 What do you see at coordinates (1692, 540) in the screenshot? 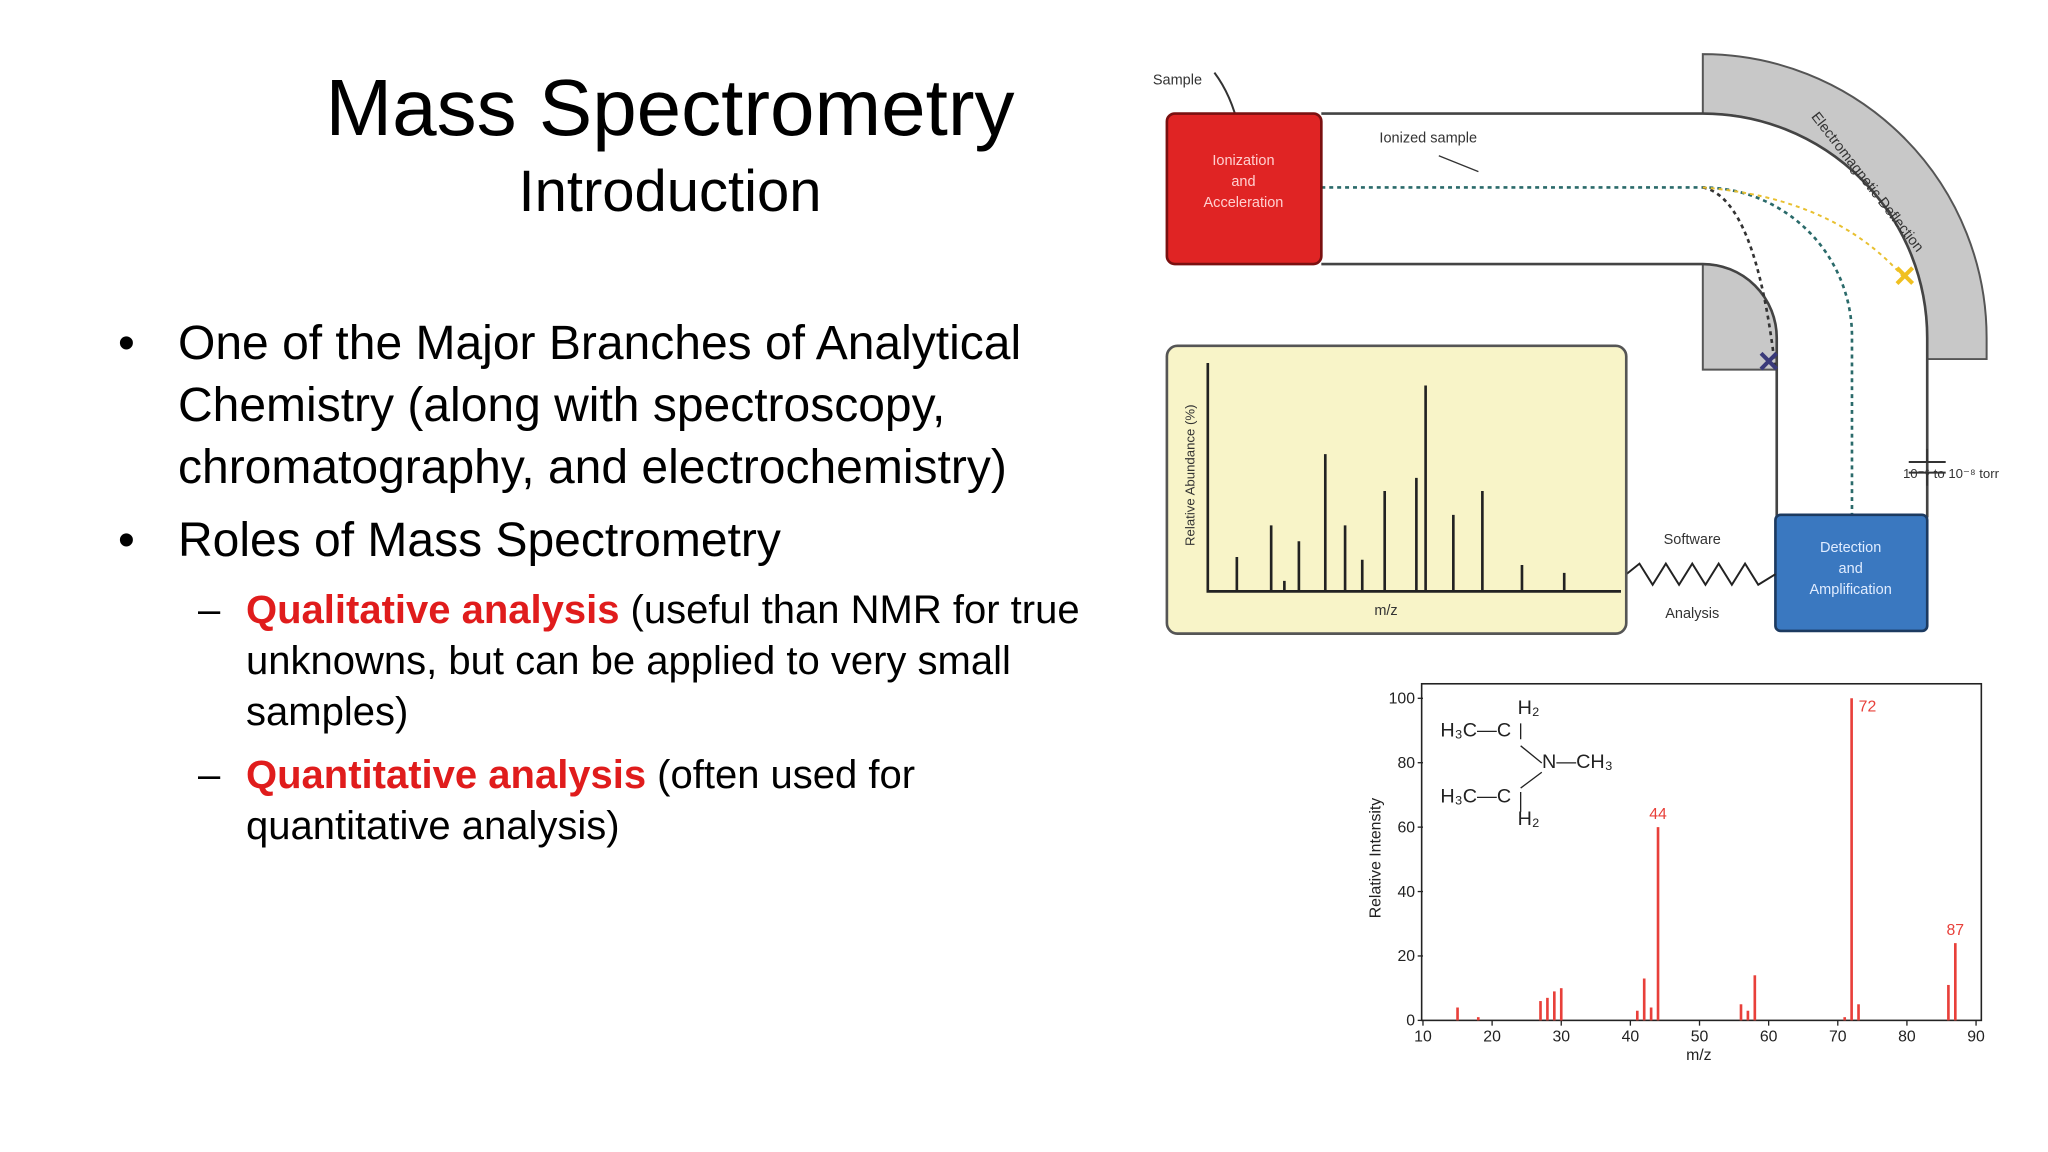
I see `diagram-label: Software` at bounding box center [1692, 540].